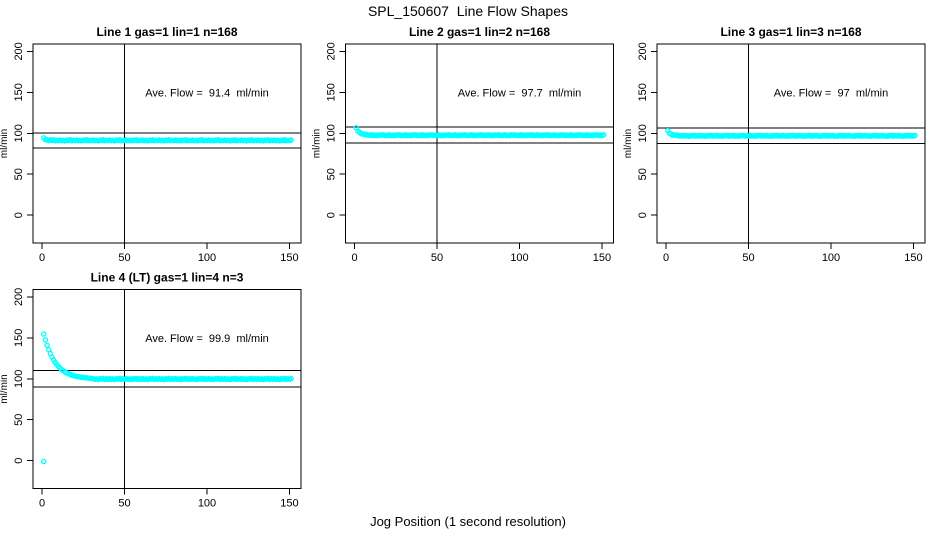  I want to click on ave-flow-annotation: Ave. Flow = 99.9 ml/min, so click(207, 339).